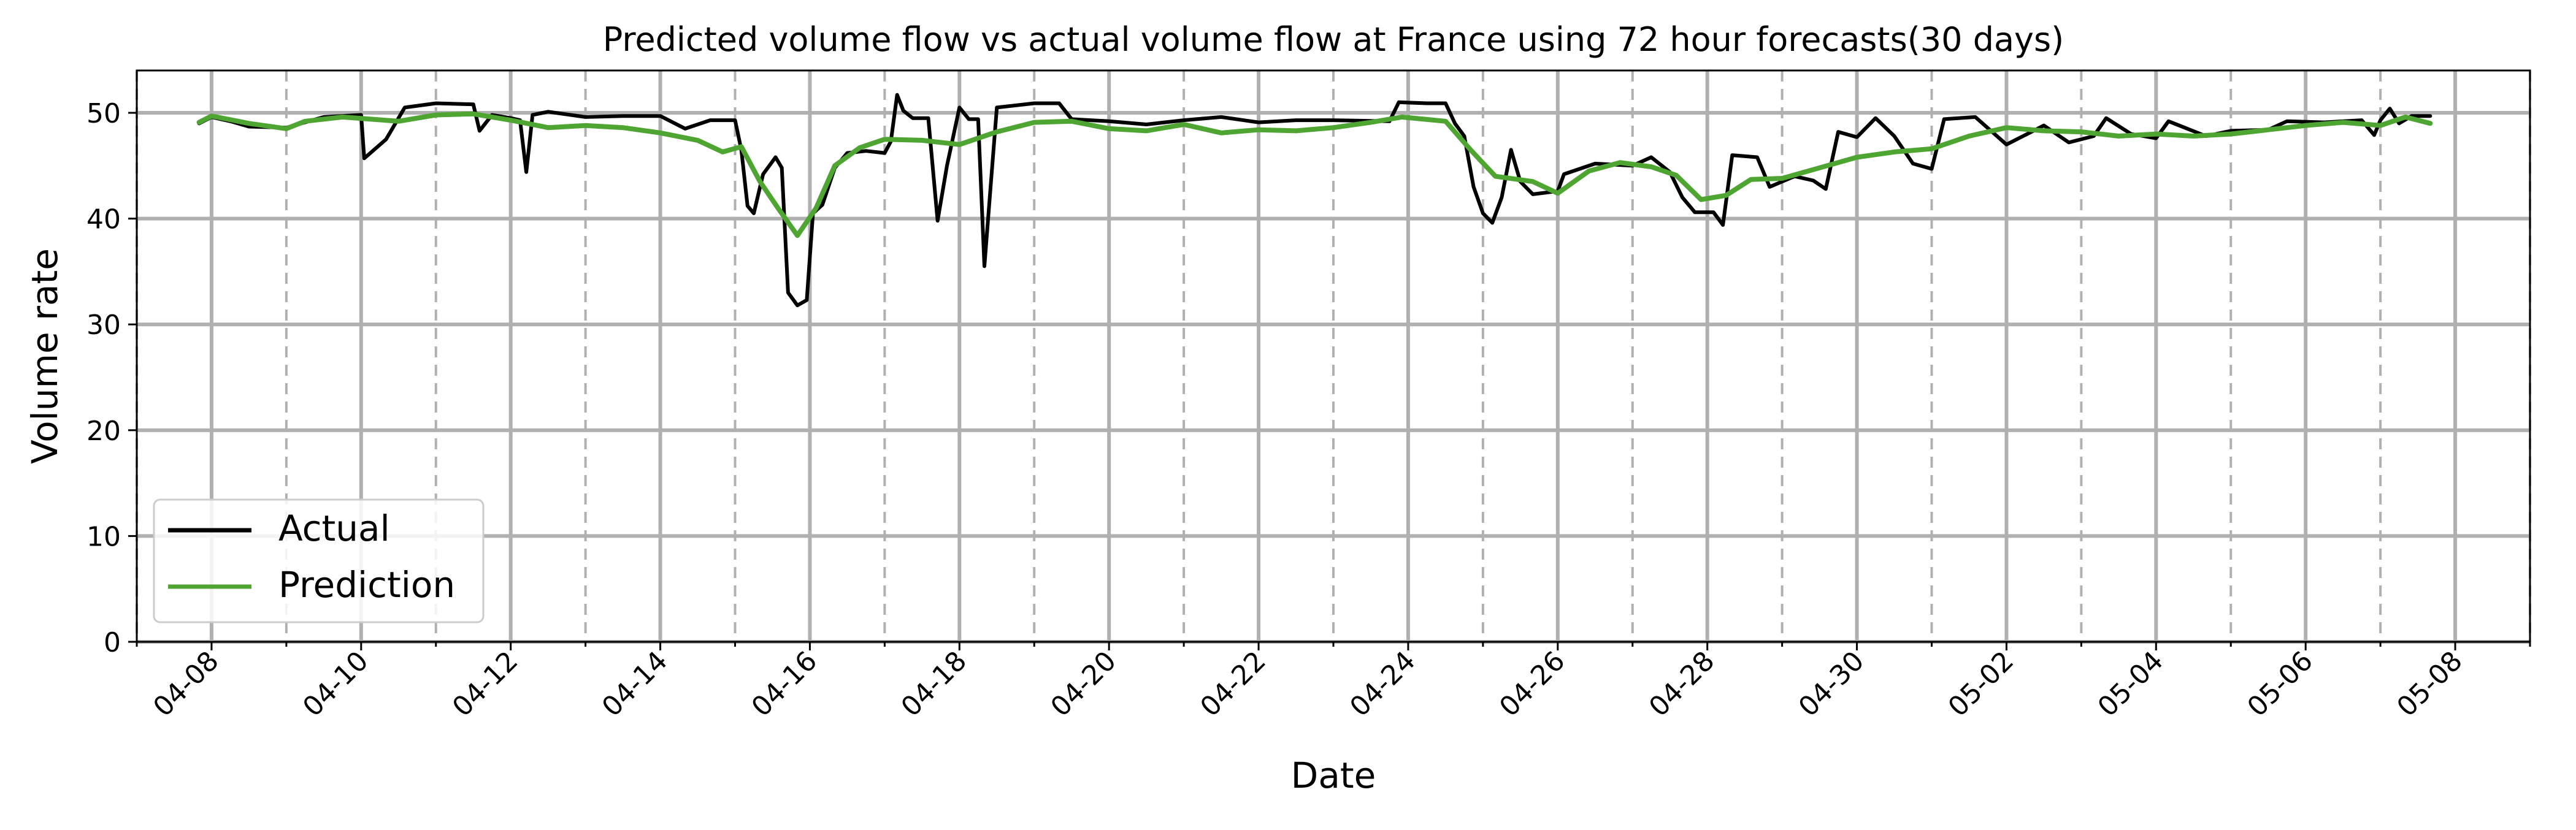  Describe the element at coordinates (112, 643) in the screenshot. I see `y-tick-label: 0` at that location.